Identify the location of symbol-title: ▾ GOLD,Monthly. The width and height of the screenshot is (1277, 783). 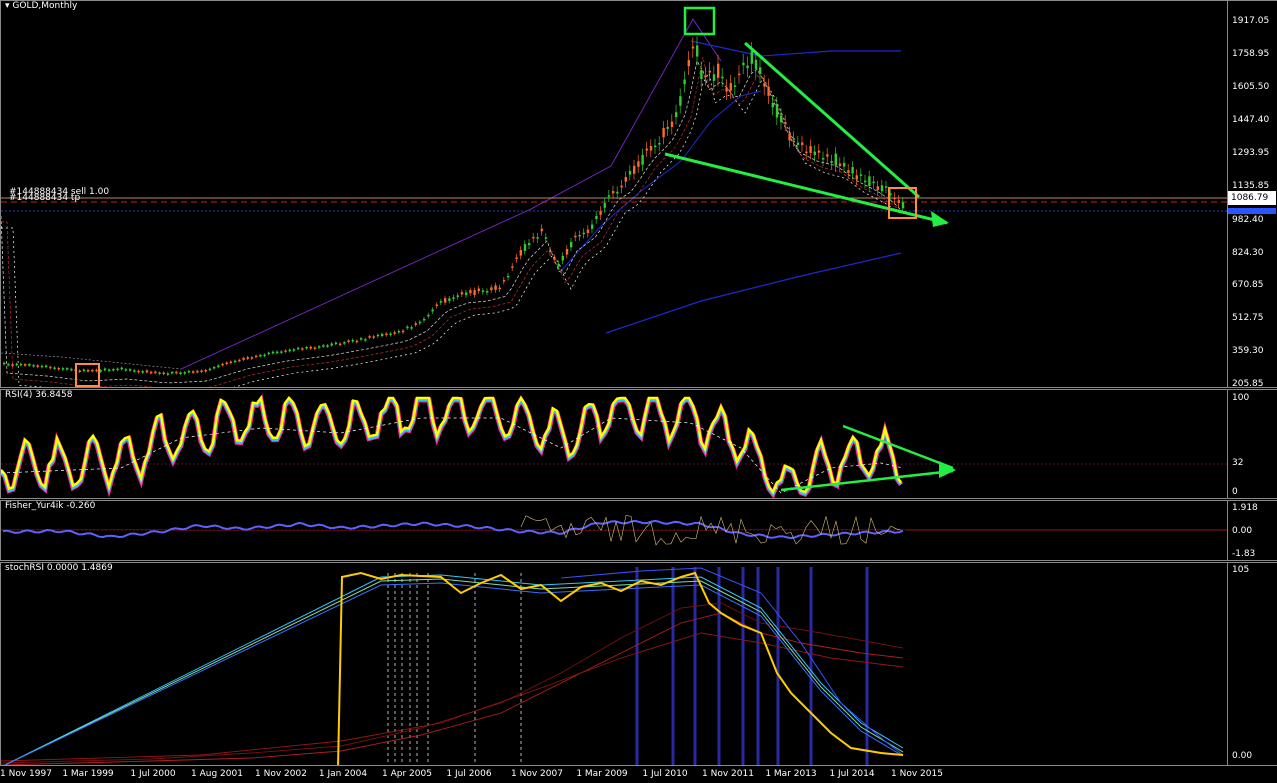
(41, 6).